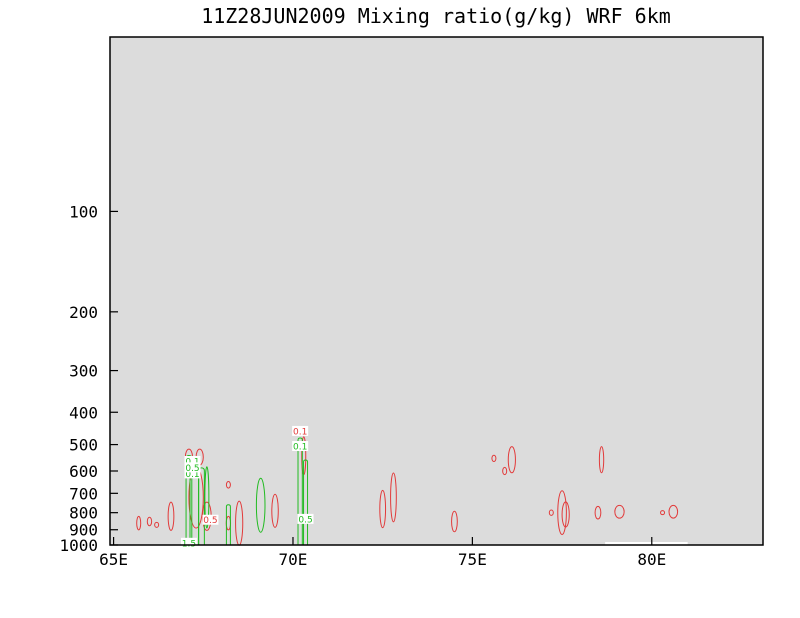 The image size is (800, 618). Describe the element at coordinates (113, 559) in the screenshot. I see `x-tick-label: 65E` at that location.